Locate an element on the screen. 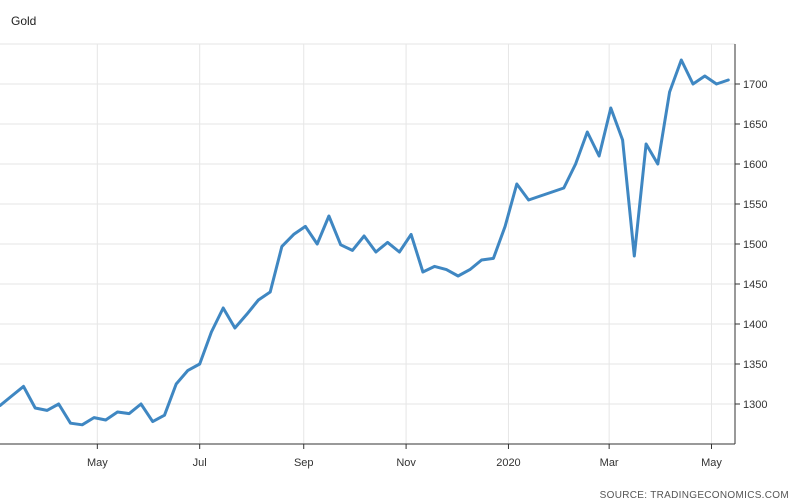  x-tick-label: Sep is located at coordinates (304, 463).